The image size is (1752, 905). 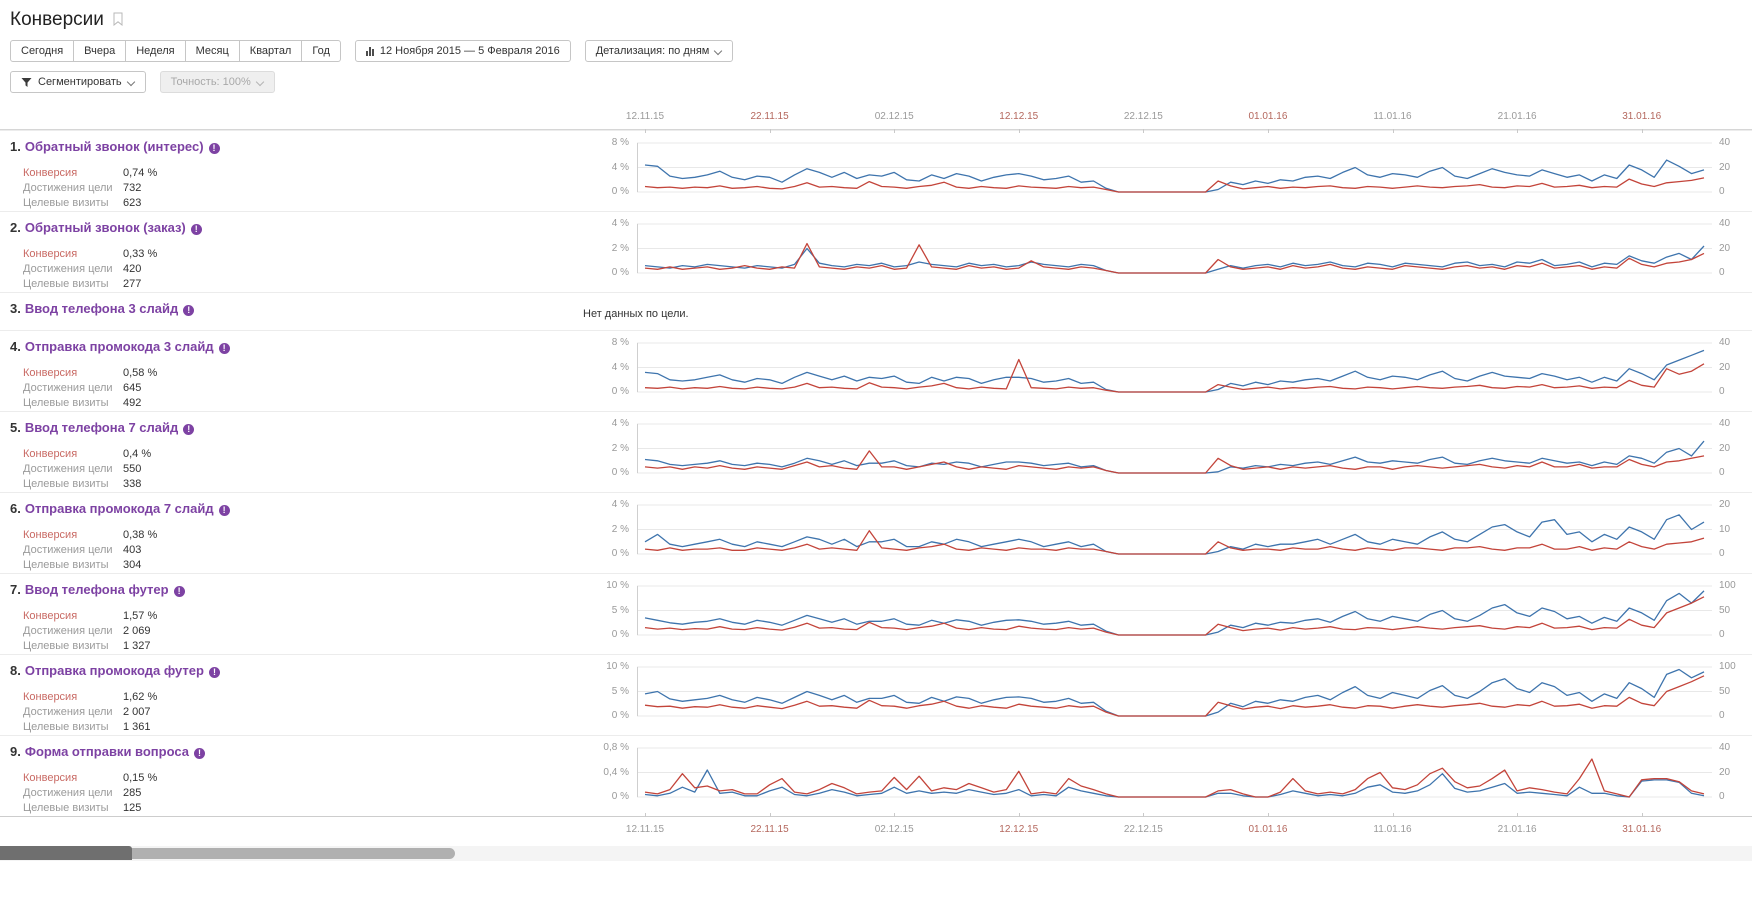 I want to click on stat-row-reaches: Достижения цели 2 007, so click(x=294, y=712).